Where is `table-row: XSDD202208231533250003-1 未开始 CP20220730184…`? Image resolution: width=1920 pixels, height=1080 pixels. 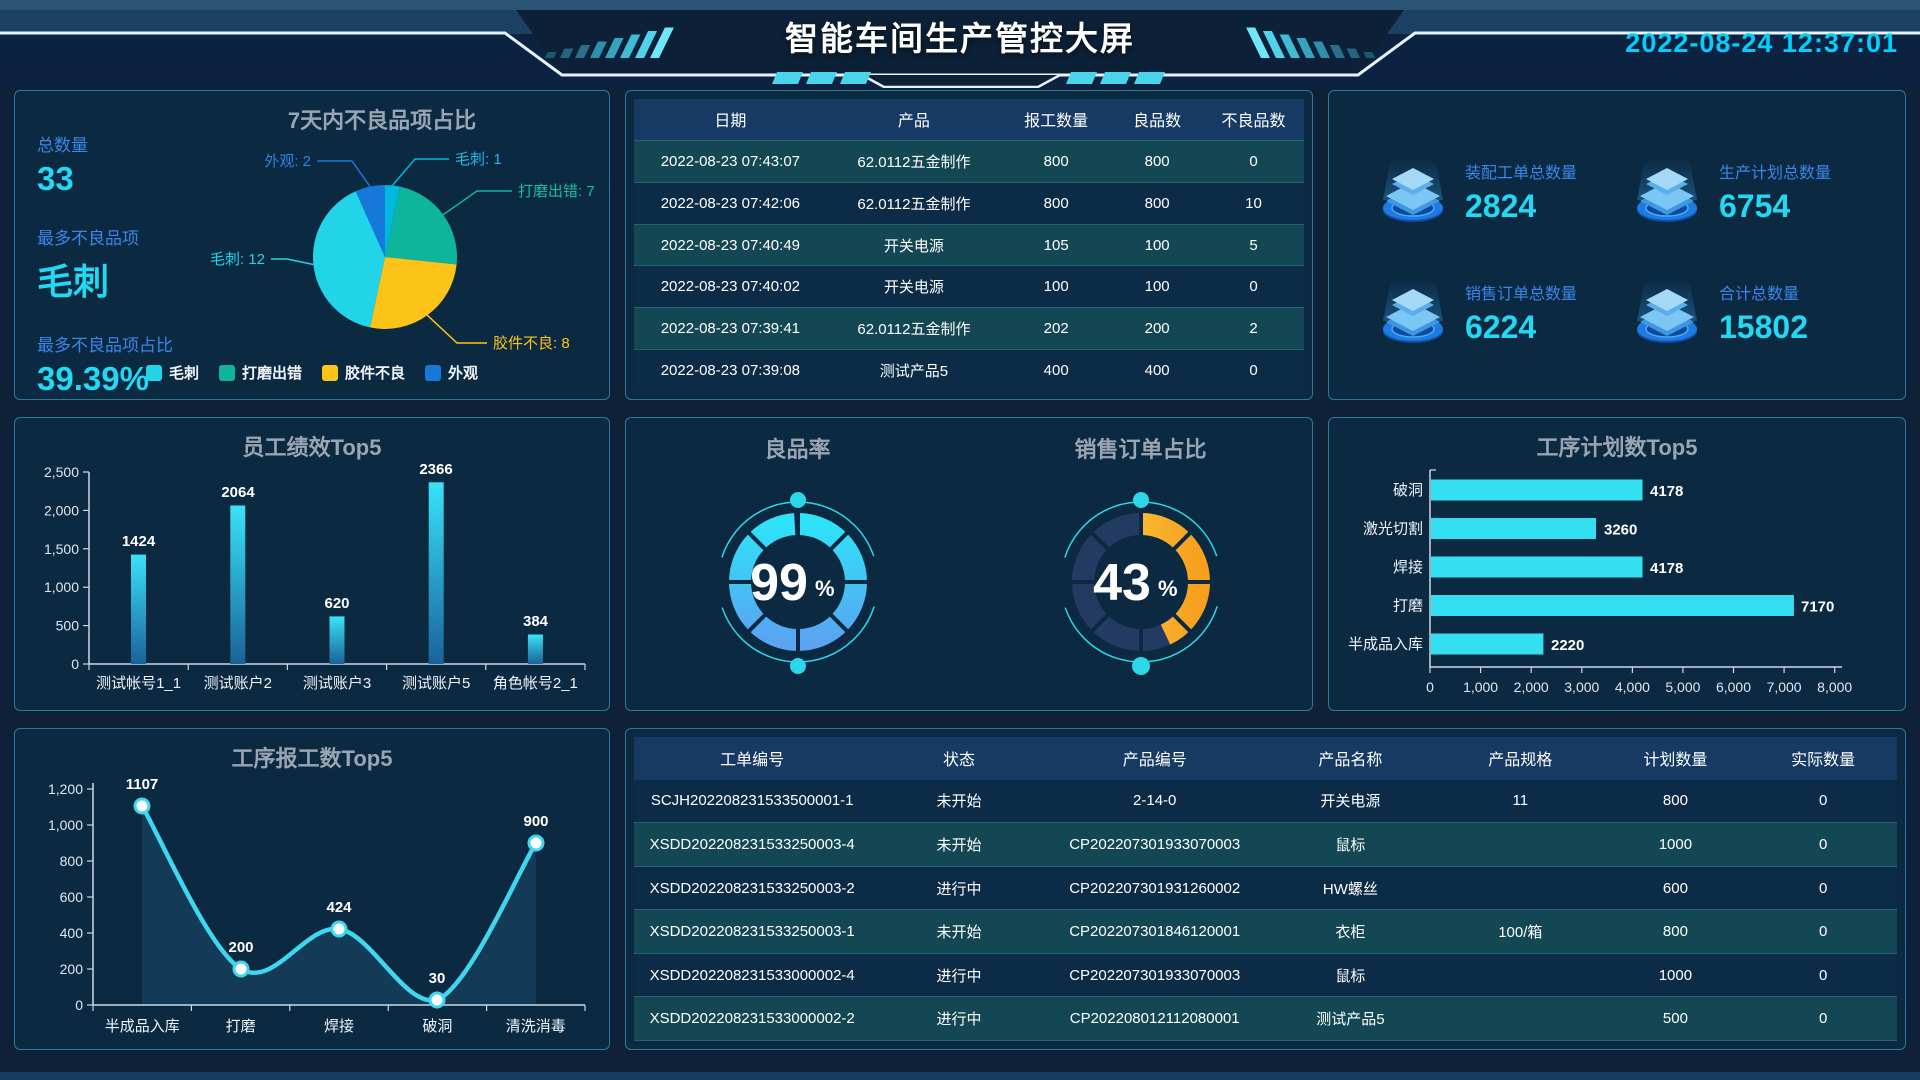
table-row: XSDD202208231533250003-1 未开始 CP20220730184… is located at coordinates (1265, 931).